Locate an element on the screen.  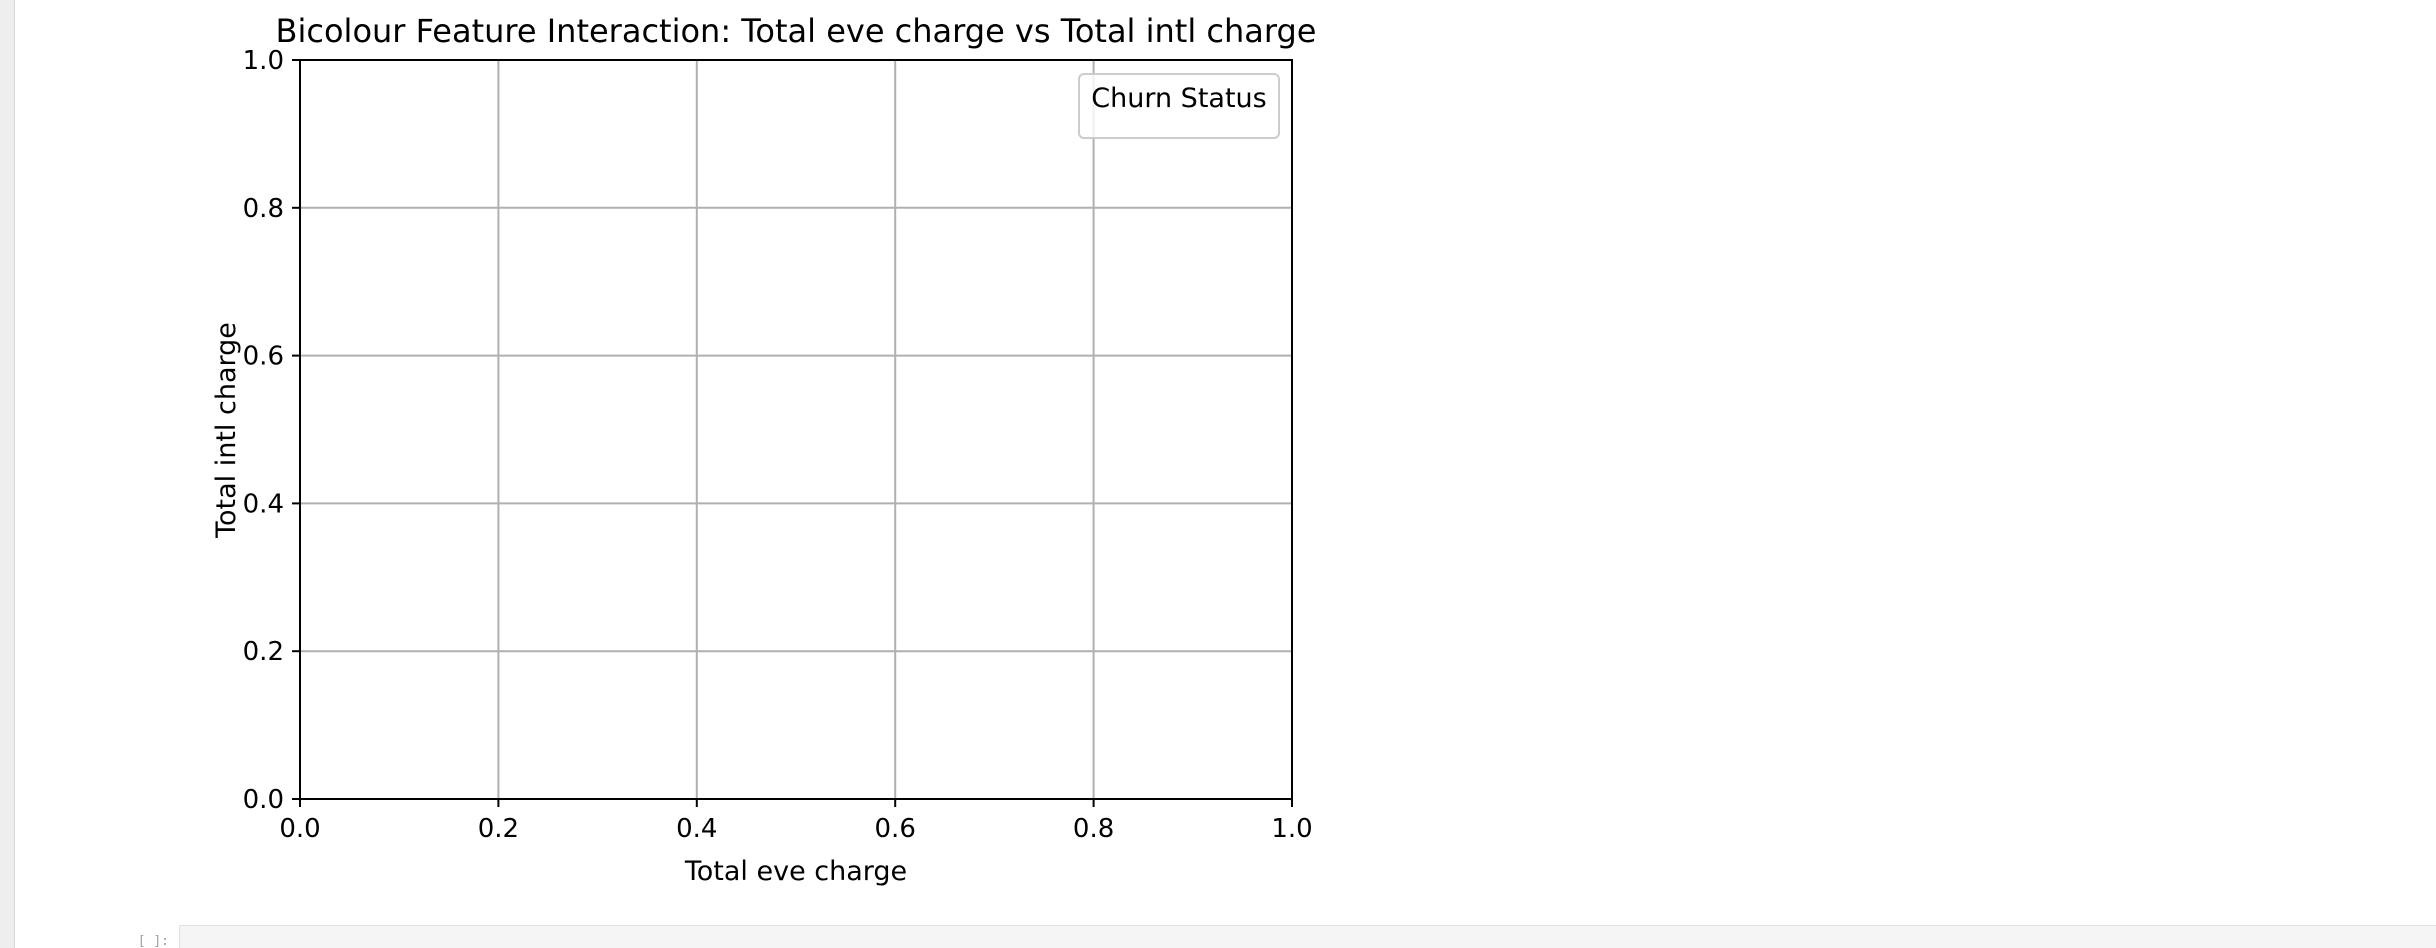
x-tick-label: 0.4 is located at coordinates (696, 829).